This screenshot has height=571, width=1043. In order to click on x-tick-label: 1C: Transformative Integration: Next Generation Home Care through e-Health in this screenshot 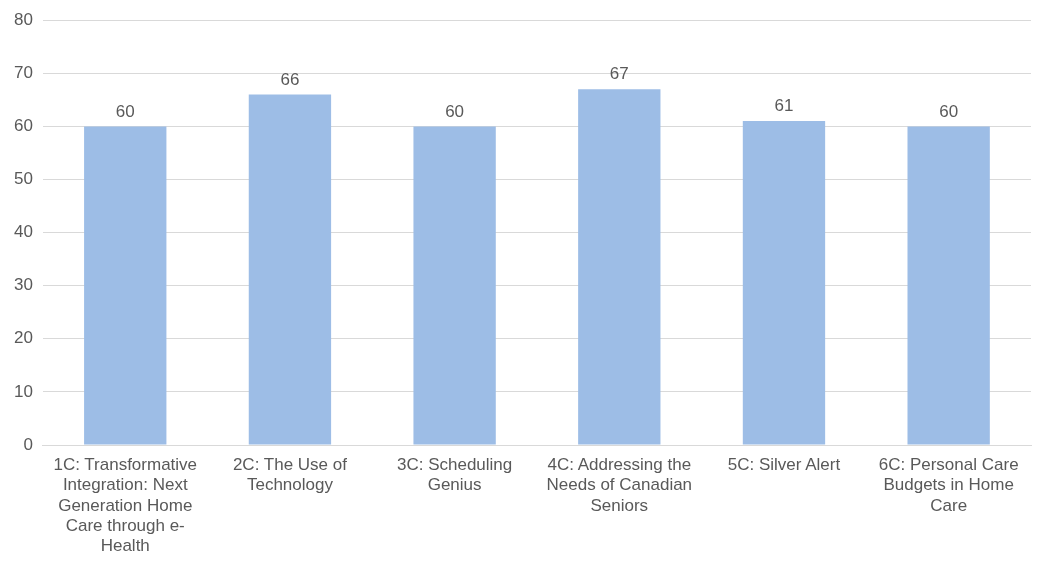, I will do `click(125, 505)`.